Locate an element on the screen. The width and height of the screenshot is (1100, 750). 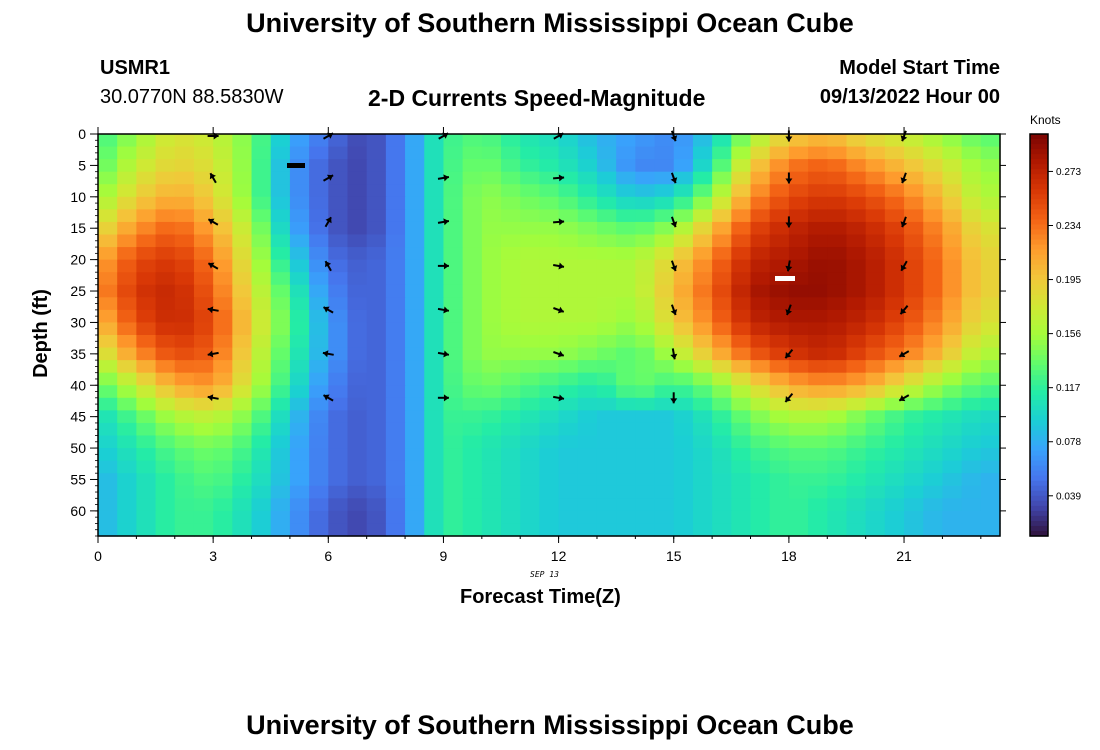
current-vector-arrow is located at coordinates (789, 310).